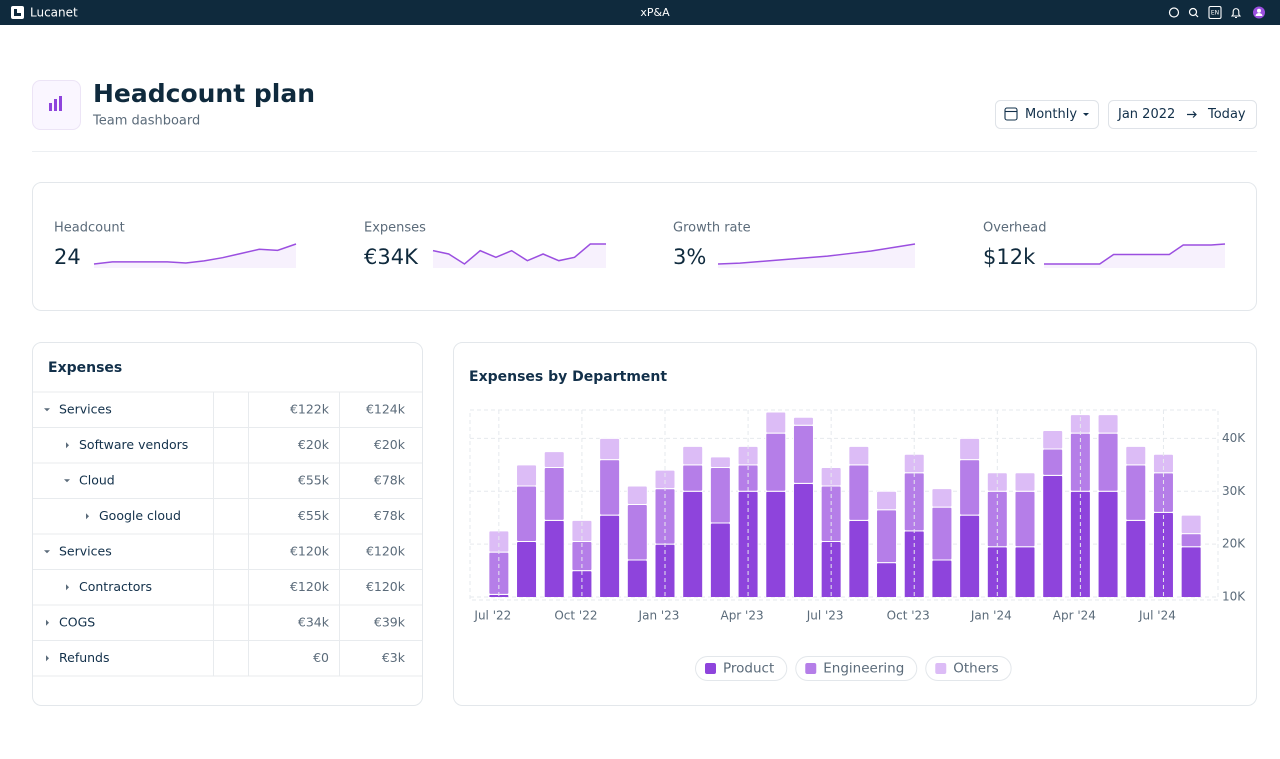 This screenshot has height=759, width=1280. I want to click on row-value: €0, so click(321, 657).